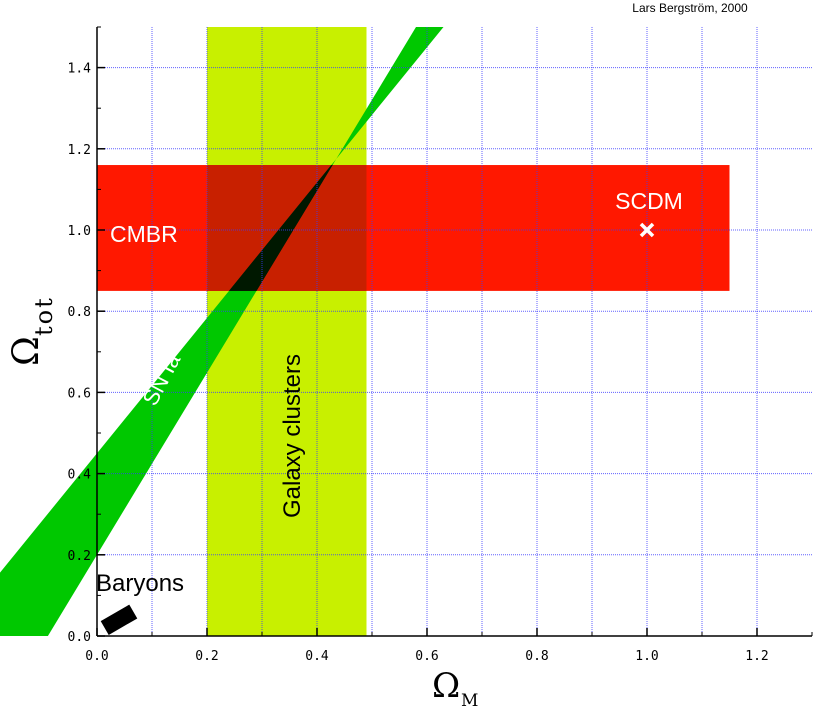 Image resolution: width=830 pixels, height=713 pixels. I want to click on y-tick-label: 1.0, so click(79, 231).